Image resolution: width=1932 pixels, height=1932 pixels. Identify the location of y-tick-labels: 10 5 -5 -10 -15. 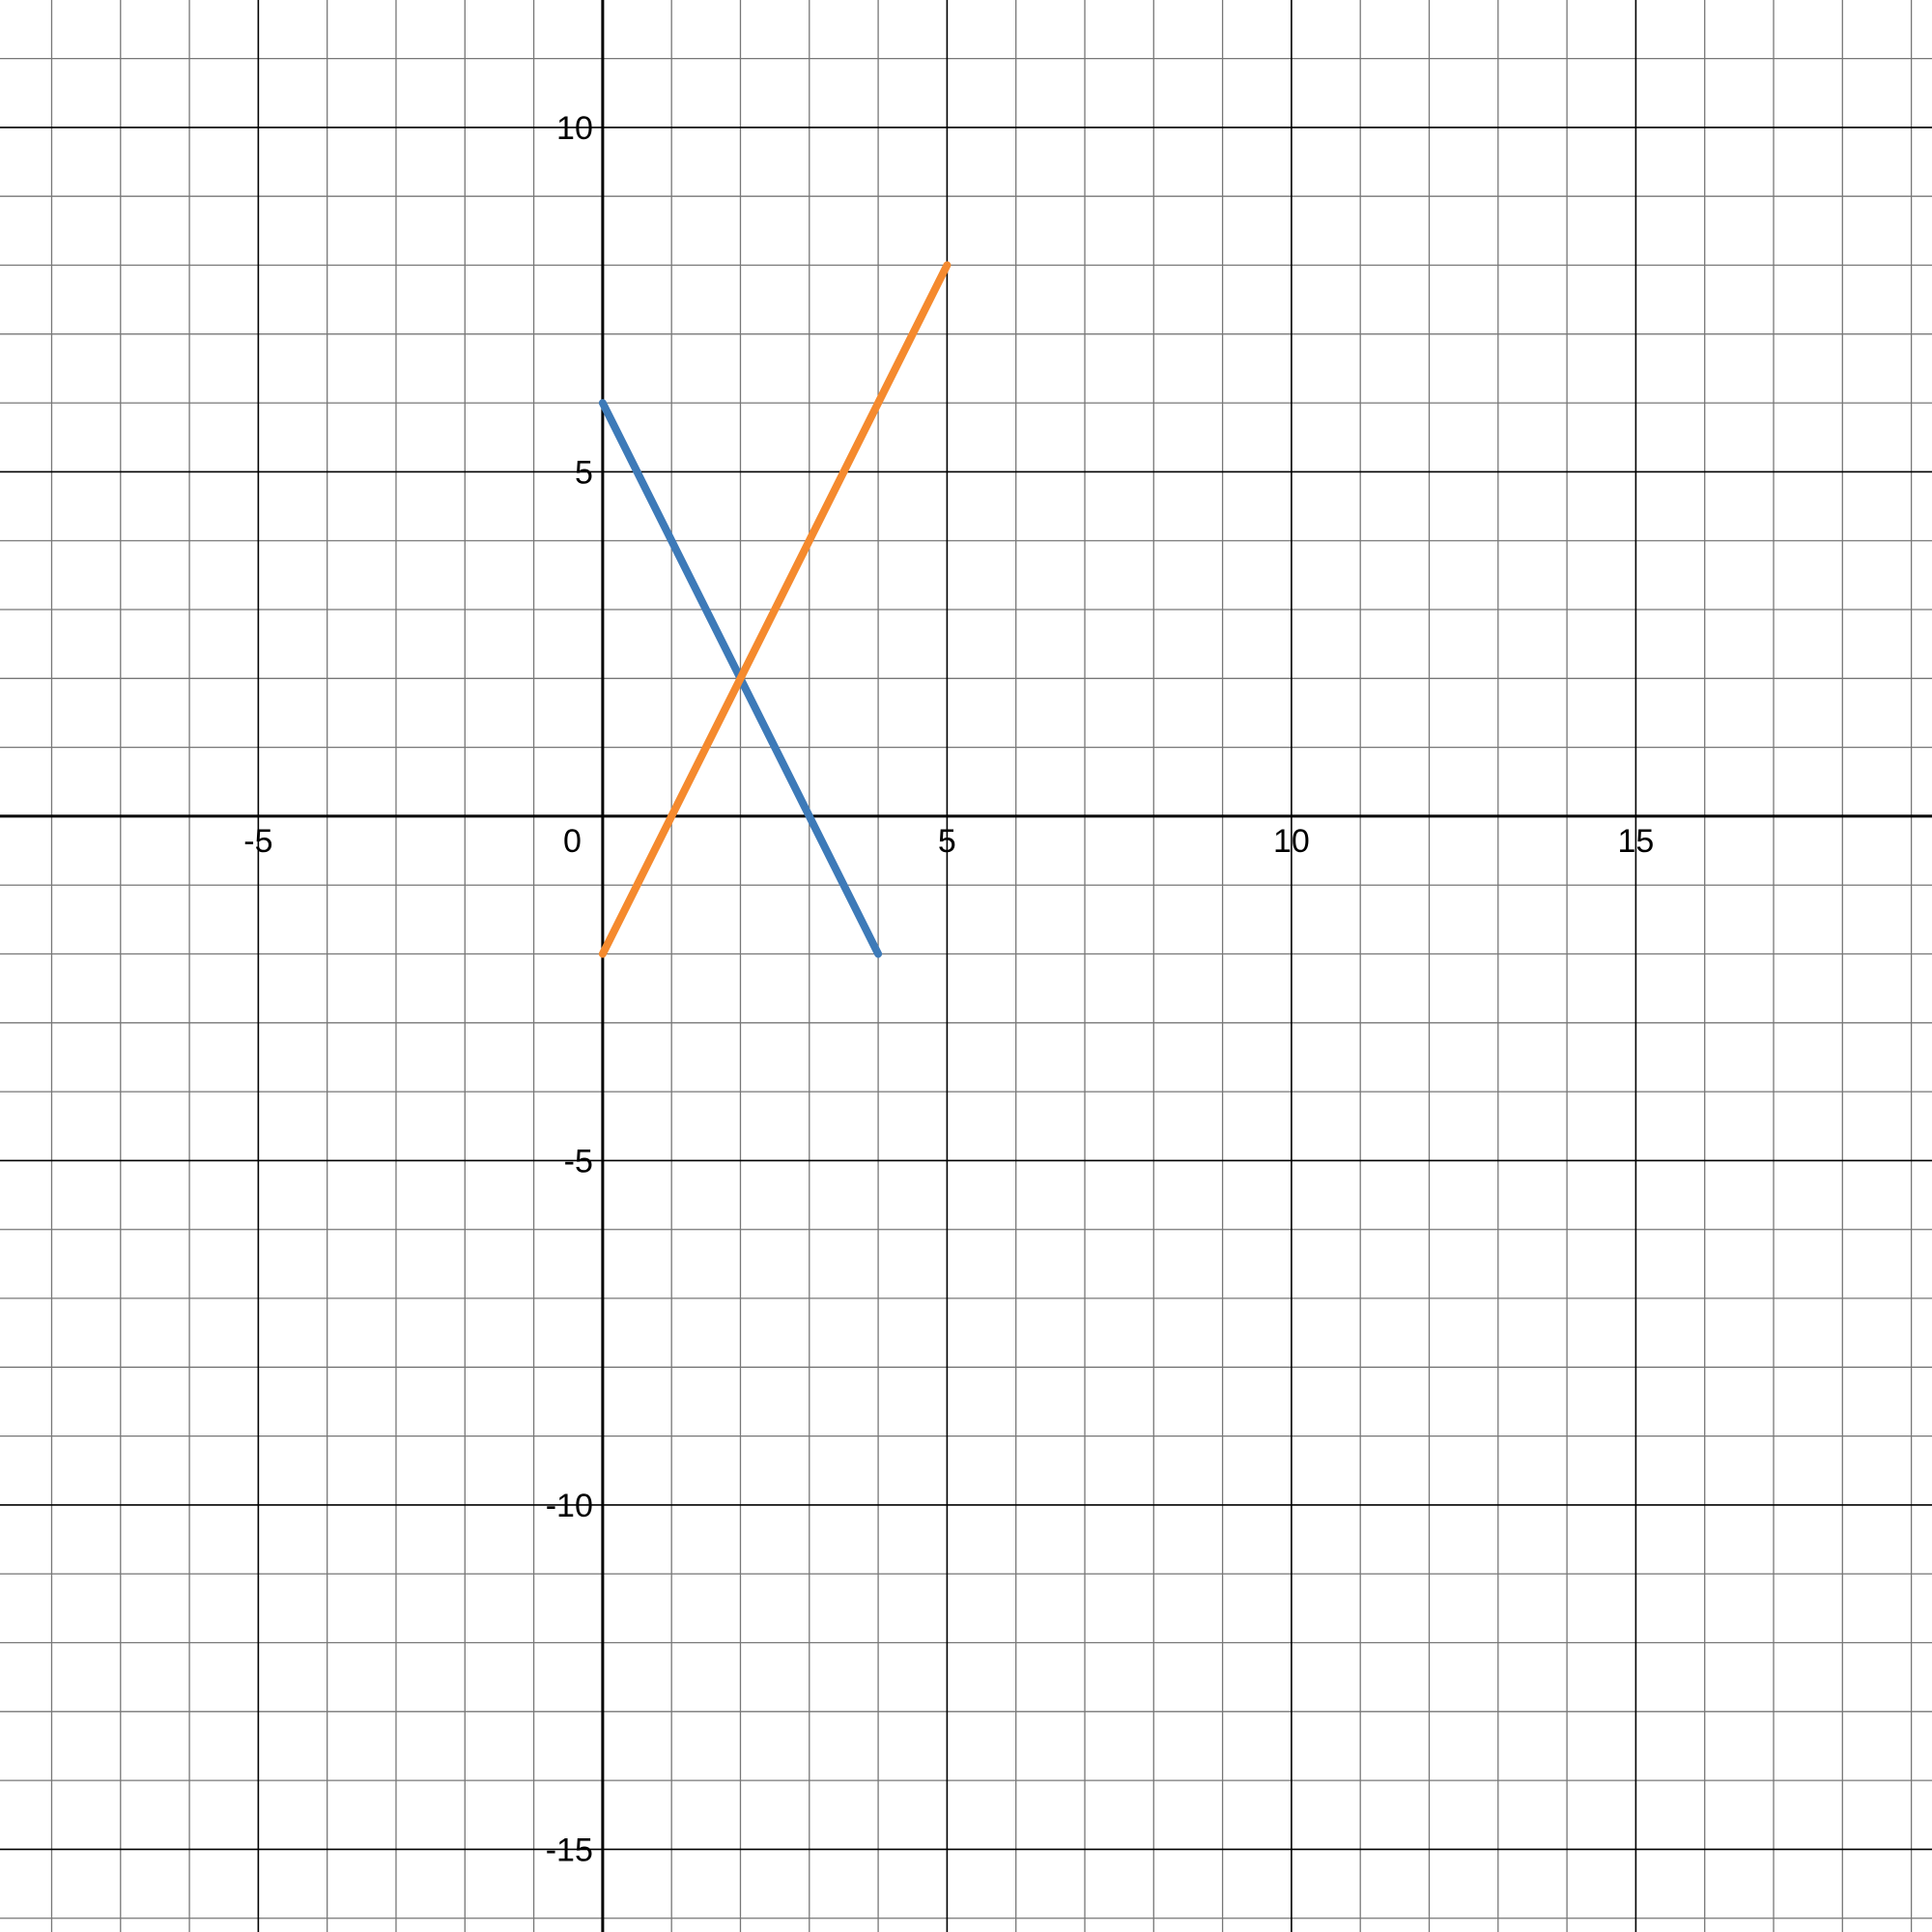
(569, 989).